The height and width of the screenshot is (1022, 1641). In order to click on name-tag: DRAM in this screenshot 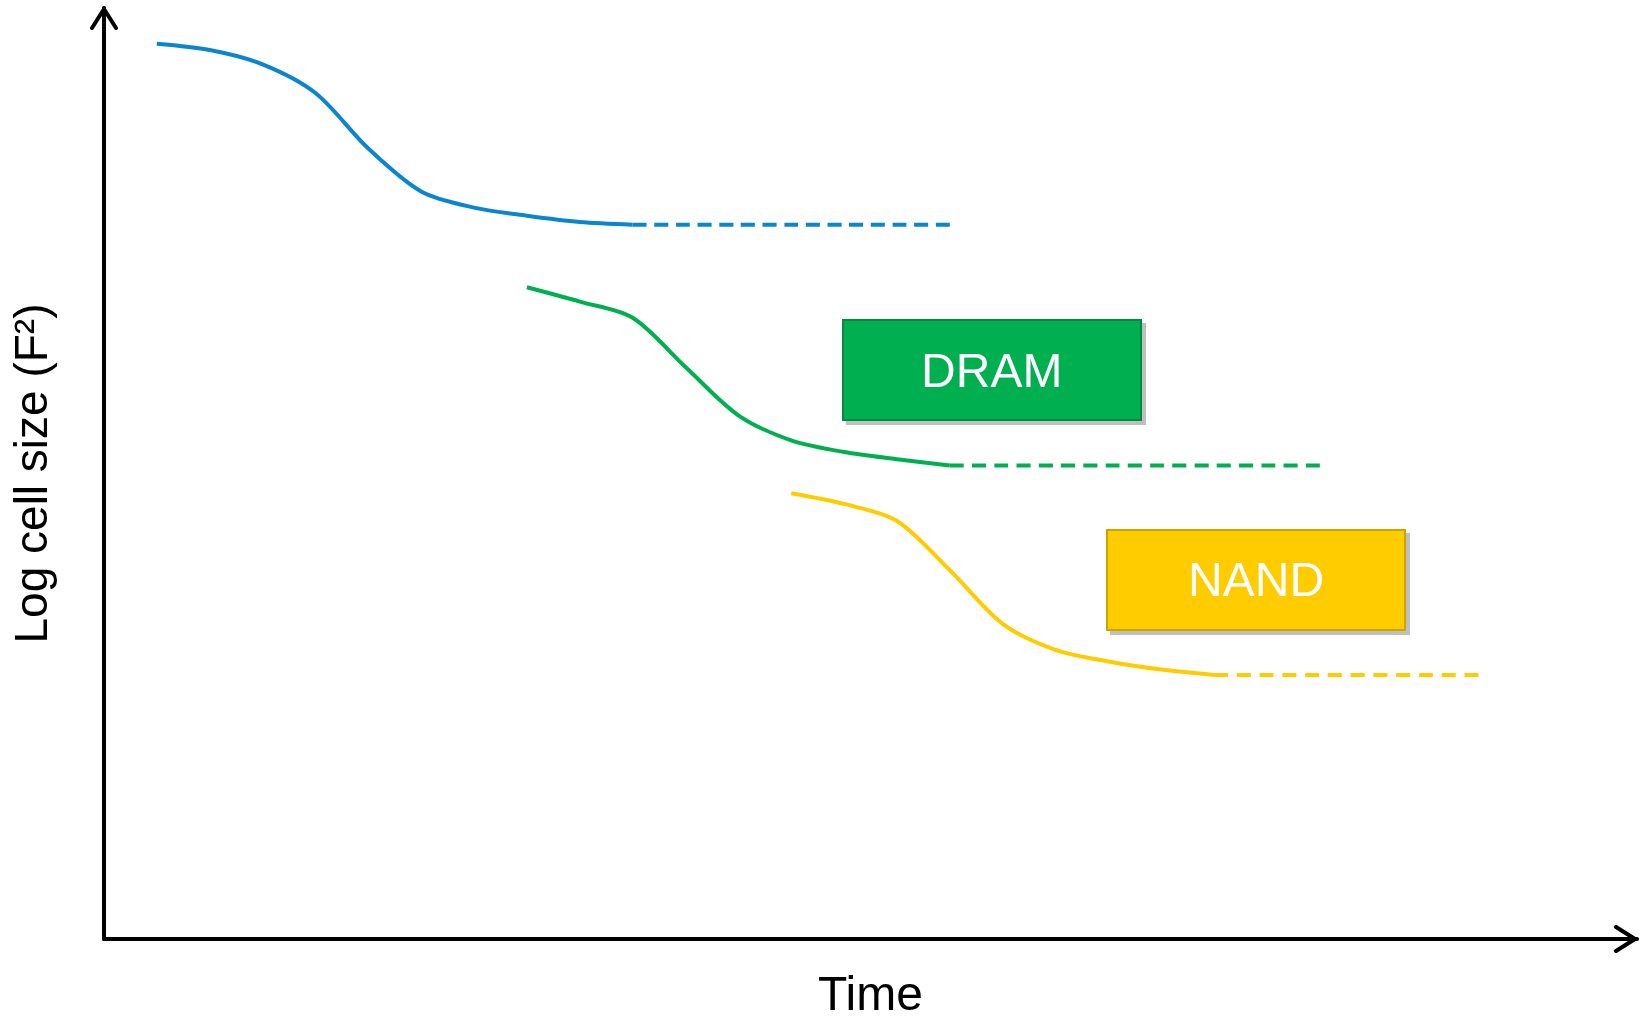, I will do `click(991, 370)`.